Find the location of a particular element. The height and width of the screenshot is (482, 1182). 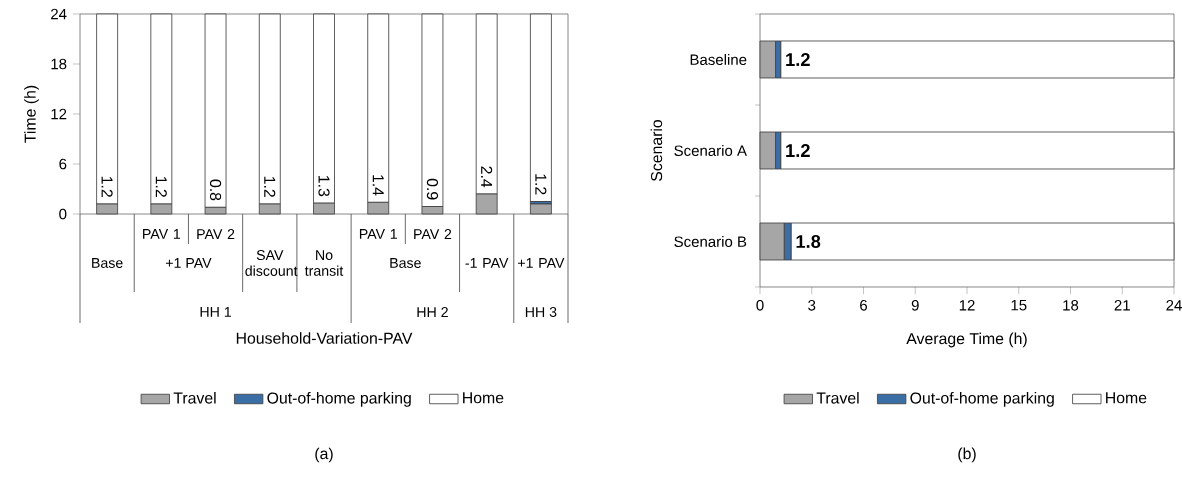

data-label: 1.4 is located at coordinates (378, 185).